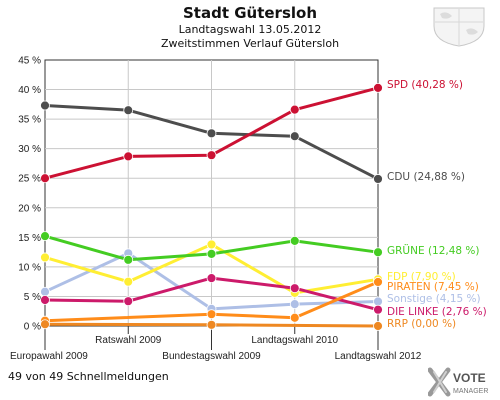 The image size is (500, 400). What do you see at coordinates (29, 149) in the screenshot?
I see `y-tick-label: 30 %` at bounding box center [29, 149].